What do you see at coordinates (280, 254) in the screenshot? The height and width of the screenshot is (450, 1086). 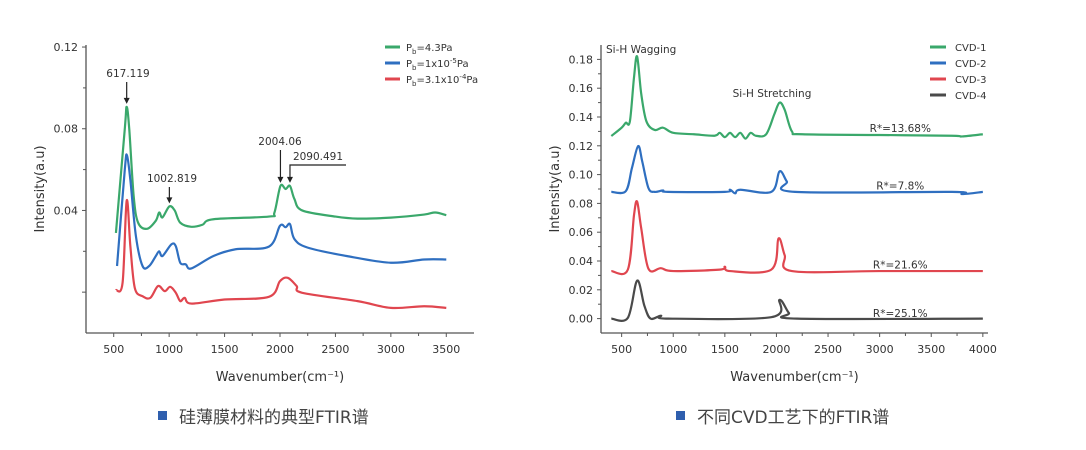 I see `series-line-pb-3-1x10-4pa` at bounding box center [280, 254].